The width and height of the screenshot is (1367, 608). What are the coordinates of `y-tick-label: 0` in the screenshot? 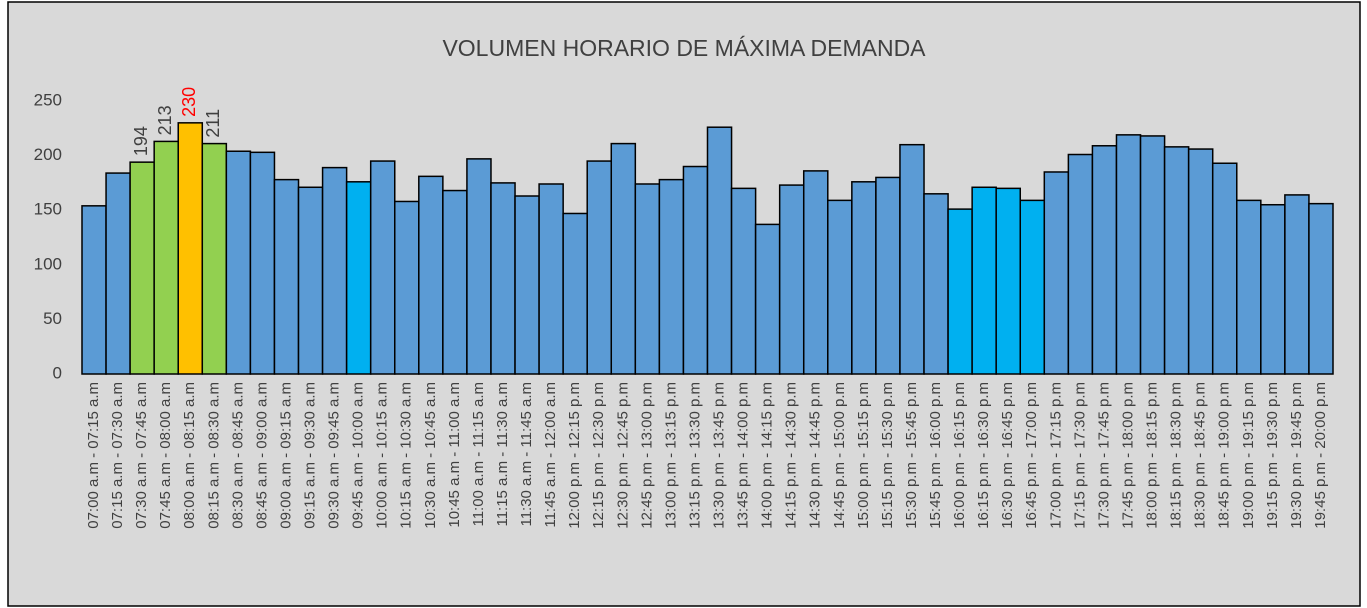 It's located at (57, 372).